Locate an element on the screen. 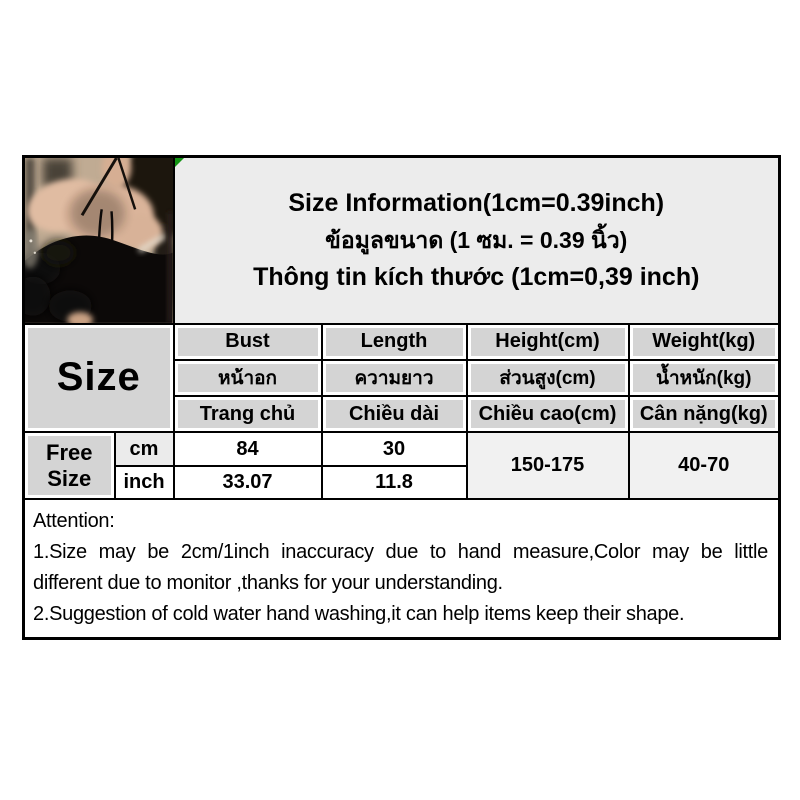 The width and height of the screenshot is (800, 800). header-length-en: Length is located at coordinates (394, 341).